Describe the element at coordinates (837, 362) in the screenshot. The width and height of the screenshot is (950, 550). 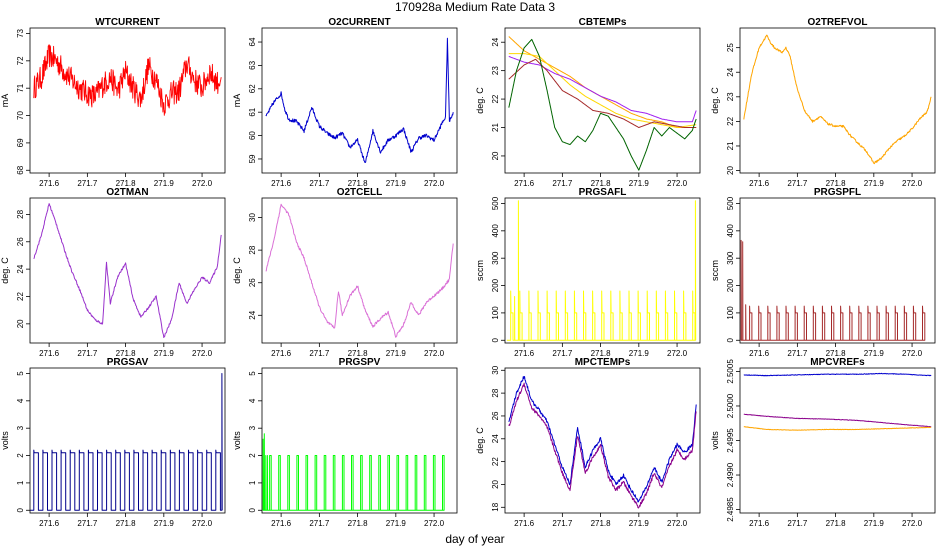
I see `panel-title: MPCVREFs` at that location.